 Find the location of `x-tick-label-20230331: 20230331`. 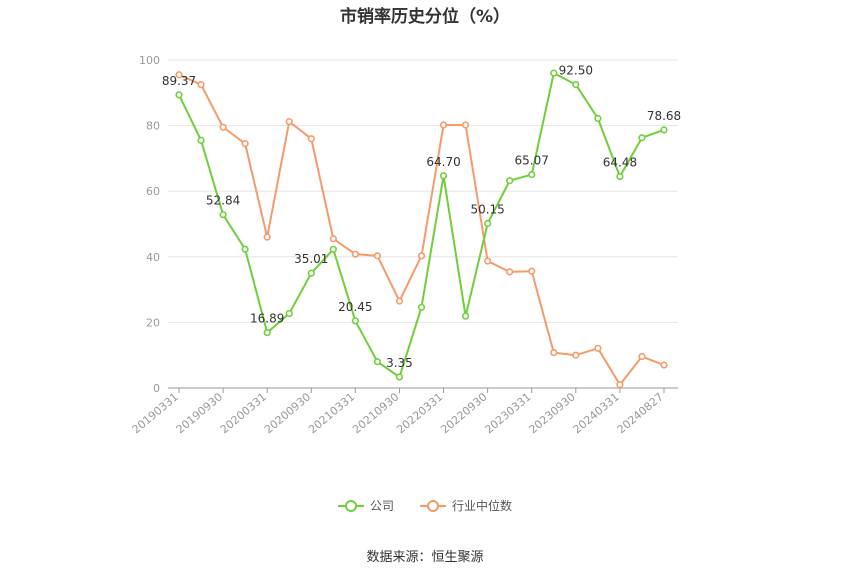

x-tick-label-20230331: 20230331 is located at coordinates (507, 413).